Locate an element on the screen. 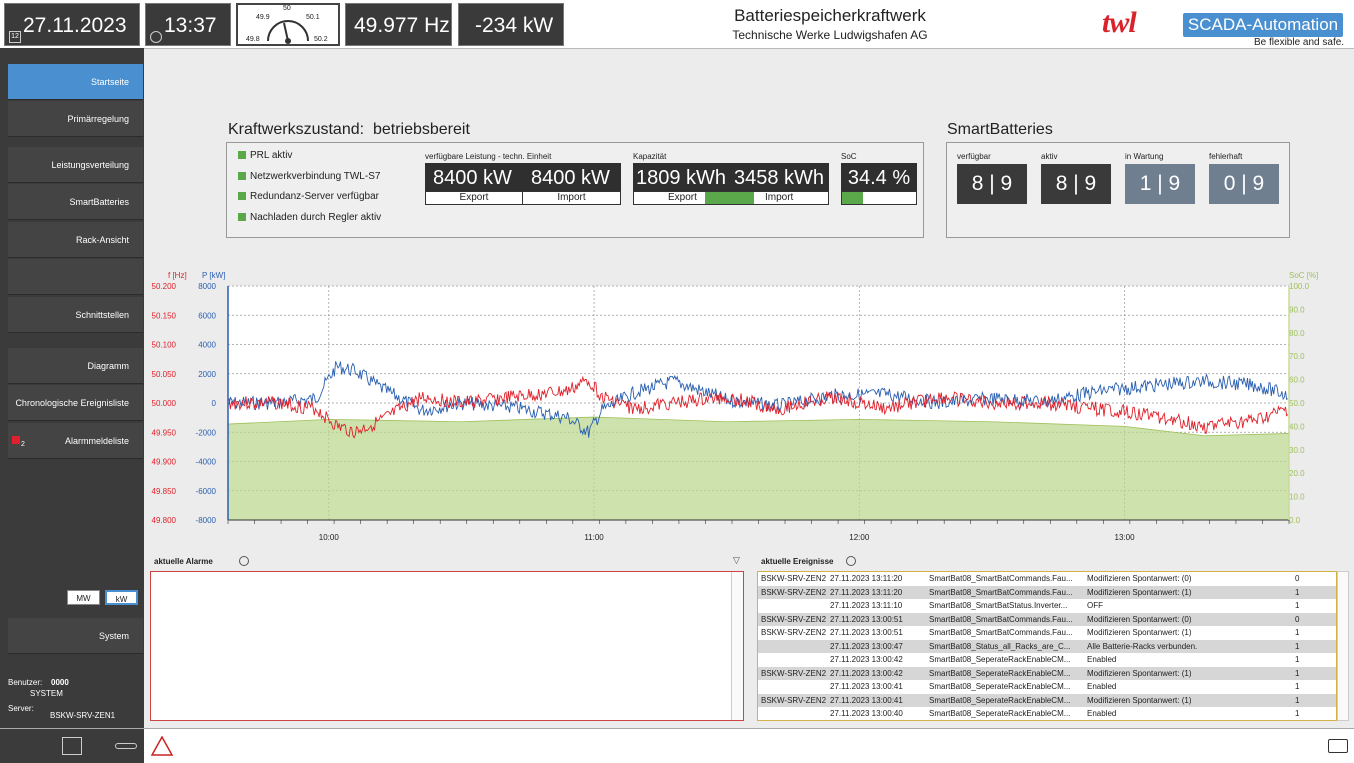 The width and height of the screenshot is (1354, 763). nav-primaerregelung: Primärregelung is located at coordinates (75, 119).